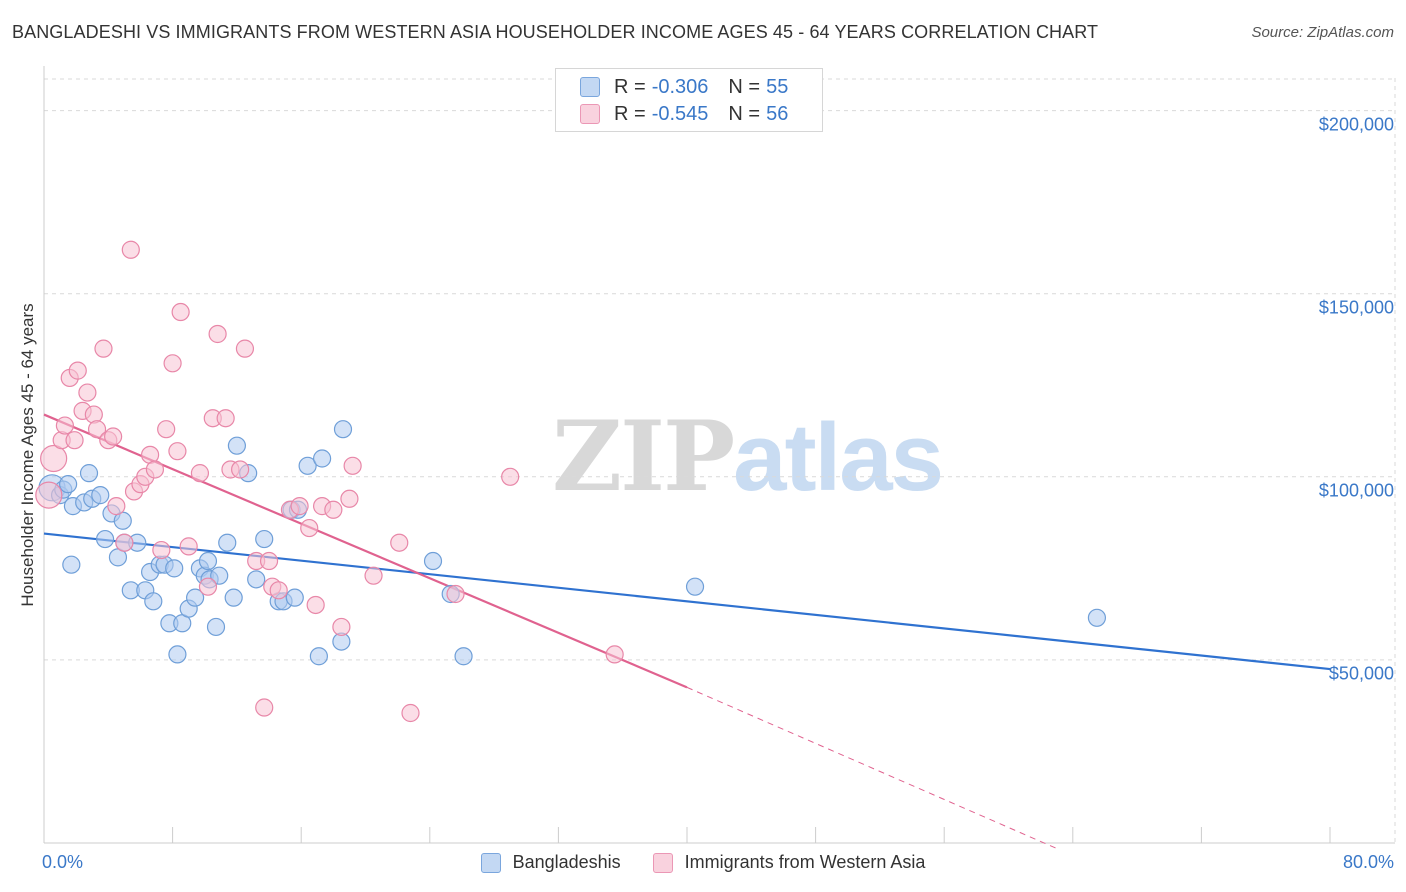 The image size is (1406, 892). I want to click on series-swatch-pink, so click(662, 862).